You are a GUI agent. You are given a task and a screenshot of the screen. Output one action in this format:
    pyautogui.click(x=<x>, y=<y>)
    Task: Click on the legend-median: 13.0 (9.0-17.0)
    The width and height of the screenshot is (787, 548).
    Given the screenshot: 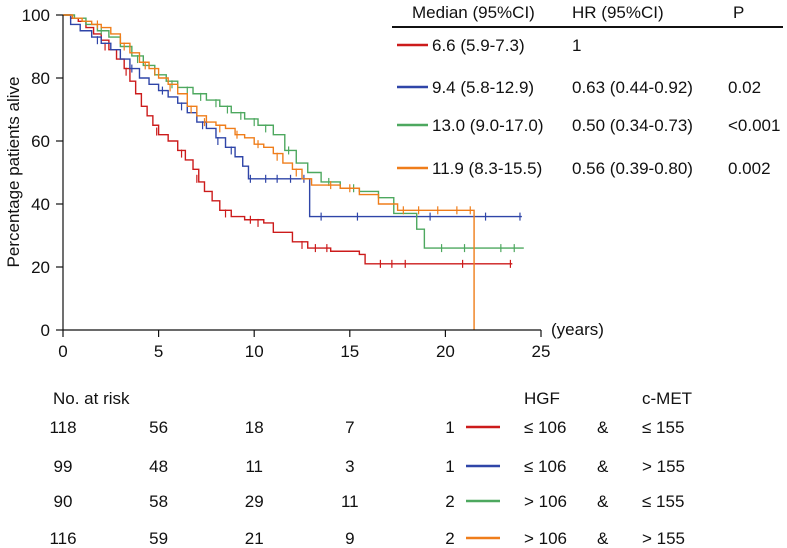 What is the action you would take?
    pyautogui.click(x=488, y=125)
    